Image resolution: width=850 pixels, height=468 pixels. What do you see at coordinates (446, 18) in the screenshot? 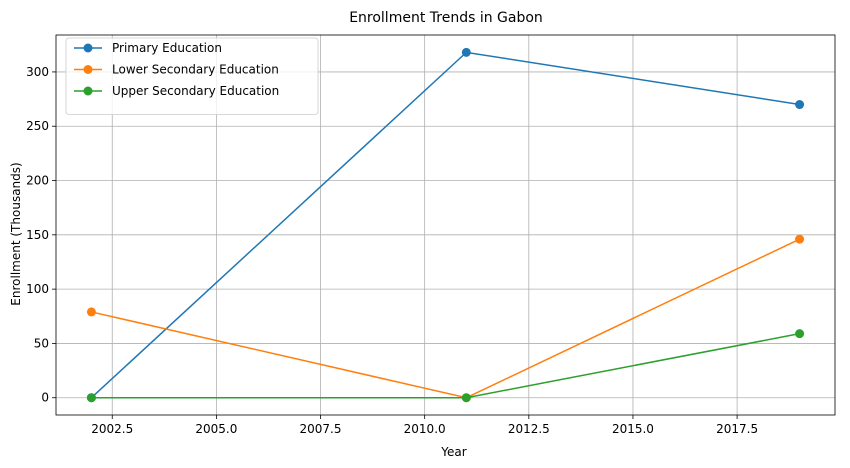
I see `chart-title: Enrollment Trends in Gabon` at bounding box center [446, 18].